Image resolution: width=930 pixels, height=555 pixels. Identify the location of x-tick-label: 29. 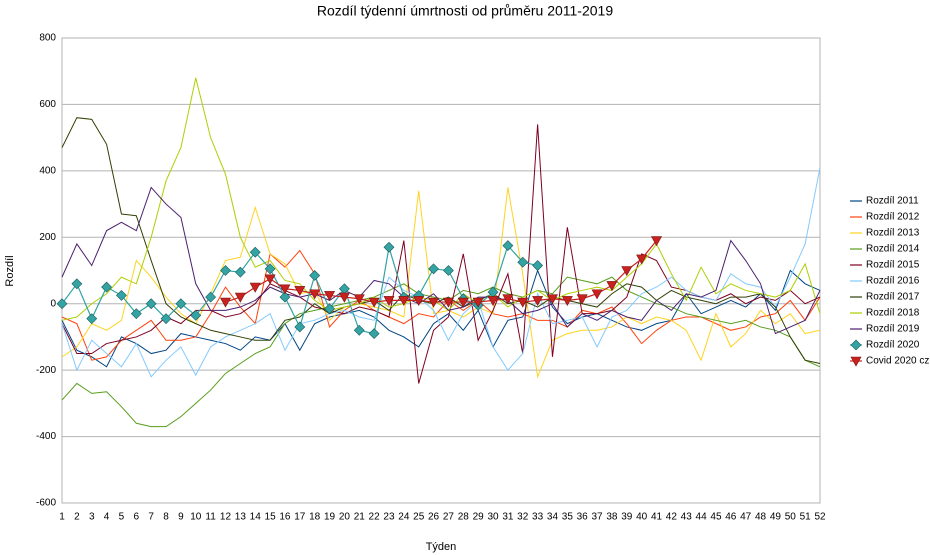
(479, 517).